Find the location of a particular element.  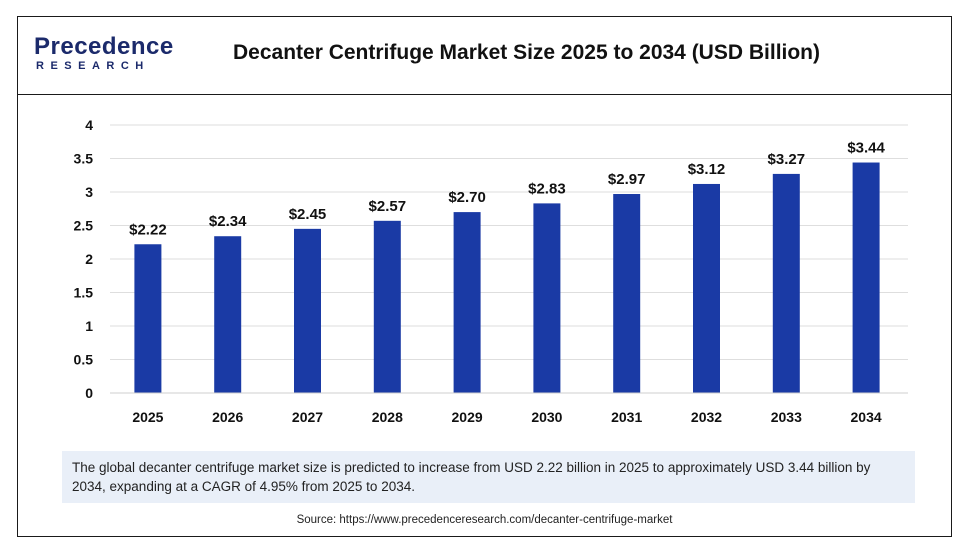

data-label: $2.34 is located at coordinates (228, 221).